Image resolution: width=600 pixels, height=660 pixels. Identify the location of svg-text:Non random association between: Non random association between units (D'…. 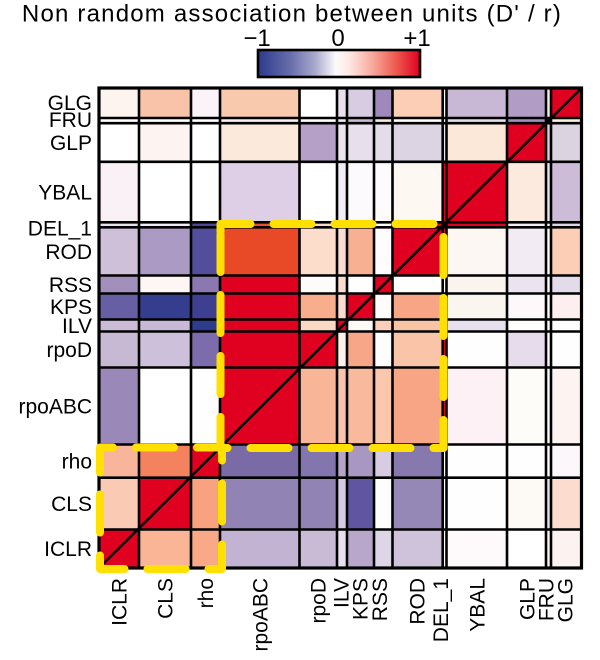
(292, 14).